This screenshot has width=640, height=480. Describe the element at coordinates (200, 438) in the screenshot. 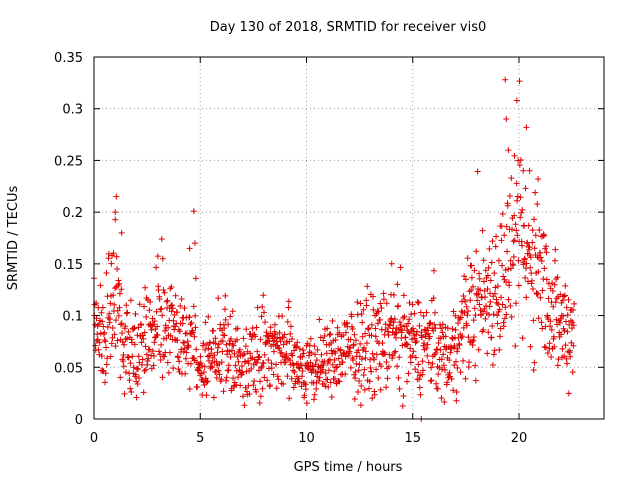

I see `x-tick-label: 5` at that location.